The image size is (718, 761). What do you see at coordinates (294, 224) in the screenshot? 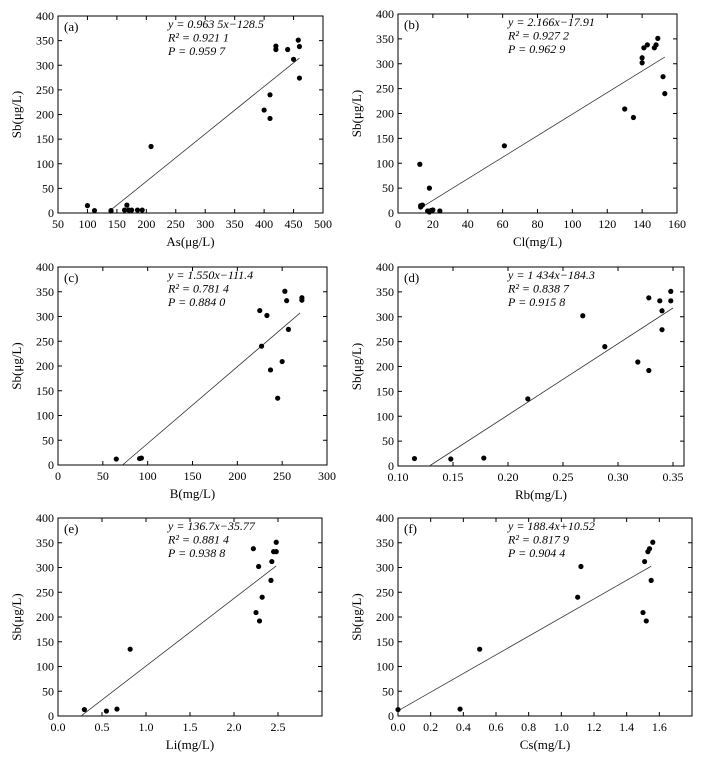
I see `x-tick-label: 450` at bounding box center [294, 224].